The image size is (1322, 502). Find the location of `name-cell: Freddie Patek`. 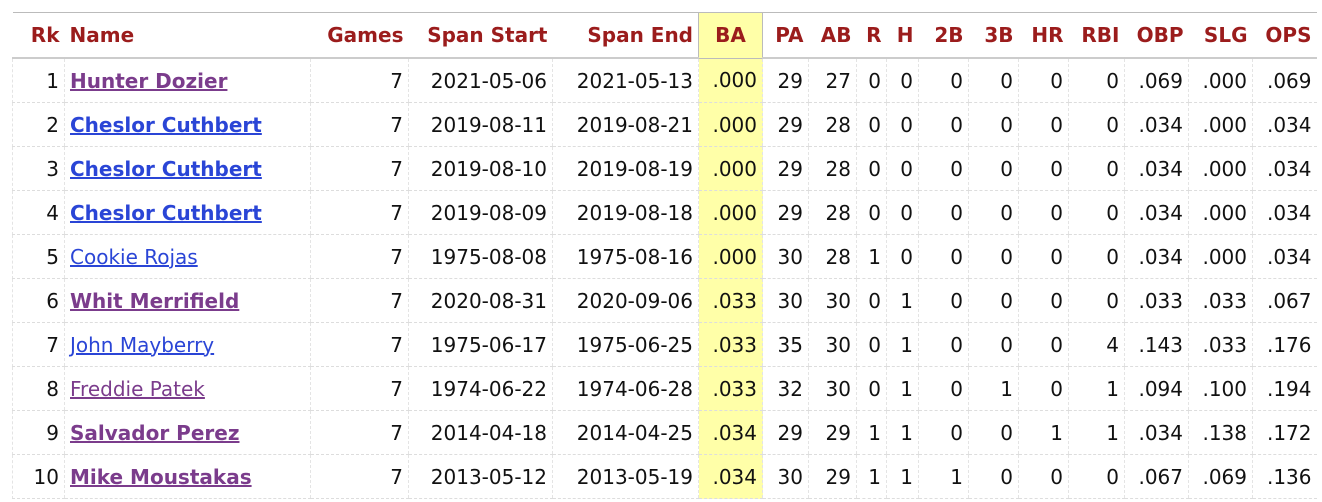

name-cell: Freddie Patek is located at coordinates (187, 388).